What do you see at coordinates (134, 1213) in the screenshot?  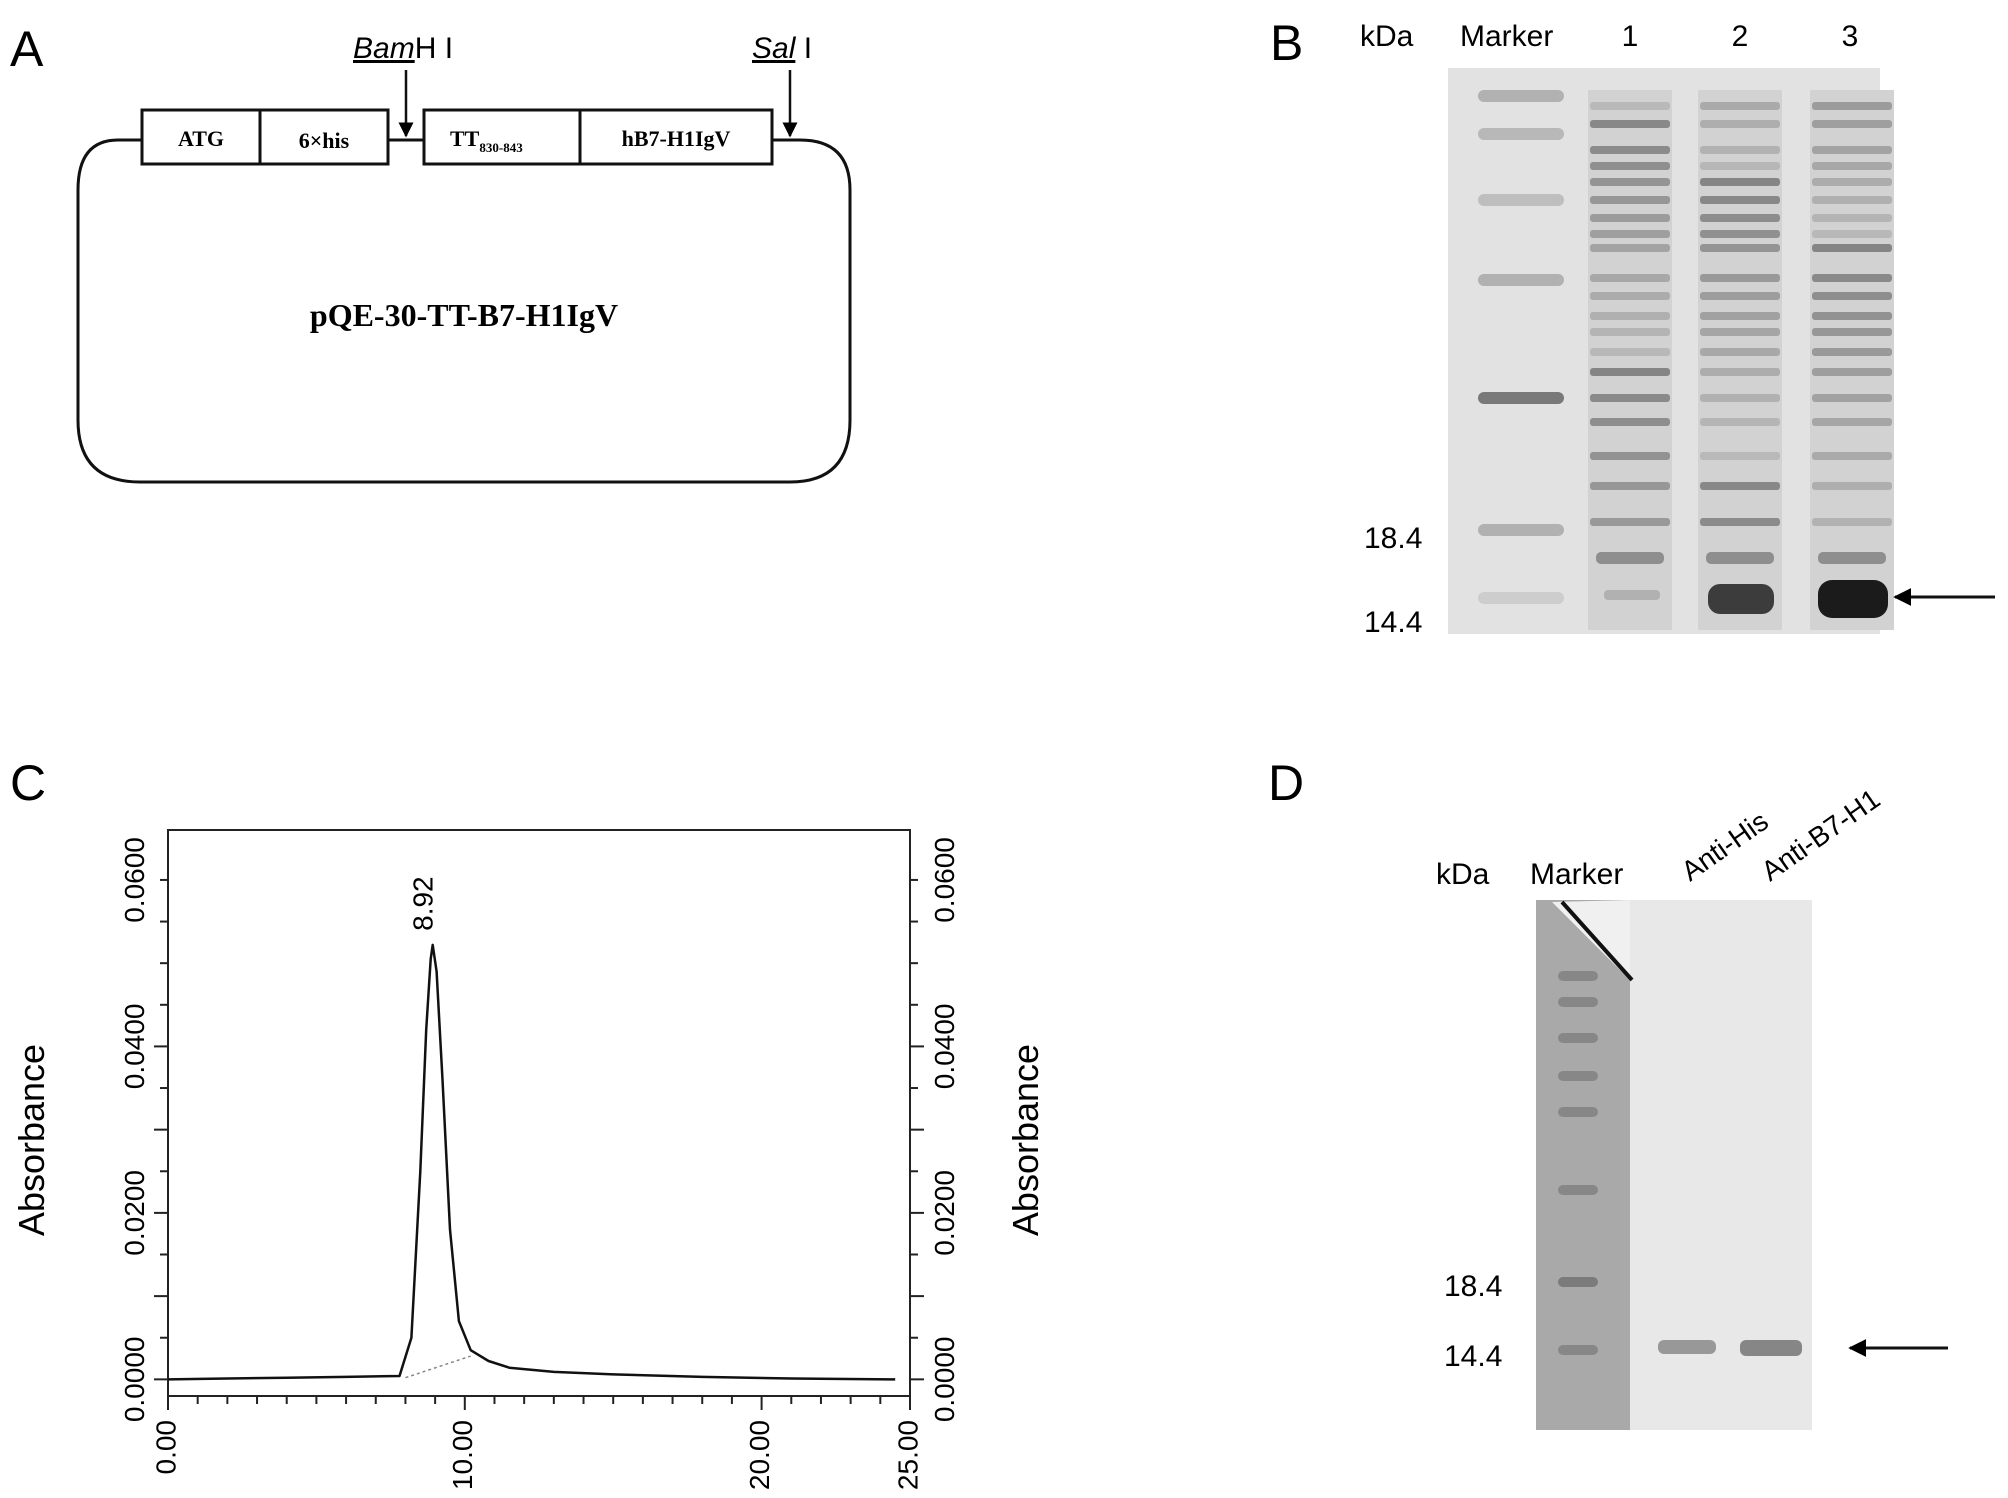 I see `y-tick-label-left: 0.0200` at bounding box center [134, 1213].